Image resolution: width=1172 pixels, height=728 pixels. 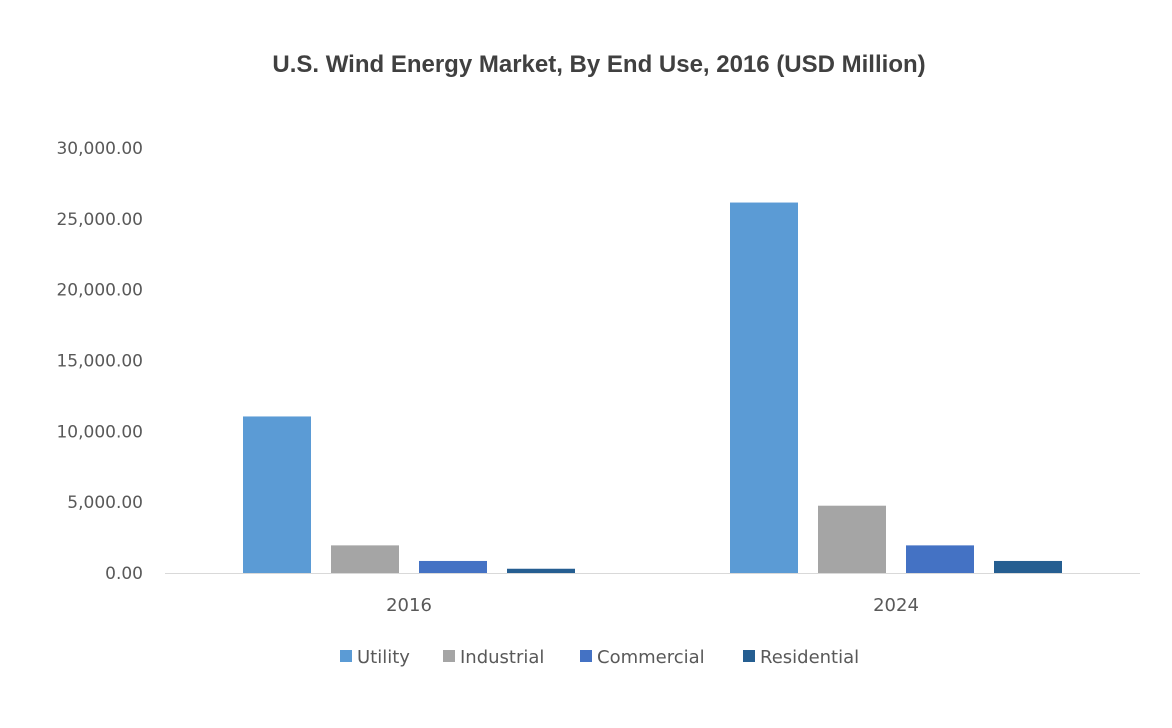 I want to click on bar-commercial-2024, so click(x=940, y=559).